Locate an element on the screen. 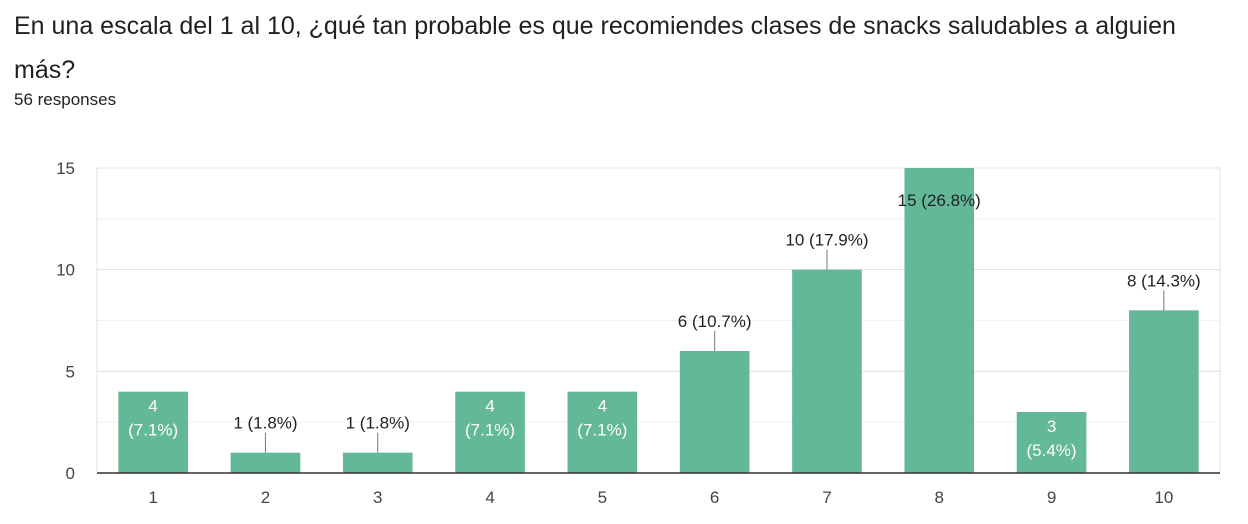 The height and width of the screenshot is (524, 1248). x-tick-label: 7 is located at coordinates (826, 497).